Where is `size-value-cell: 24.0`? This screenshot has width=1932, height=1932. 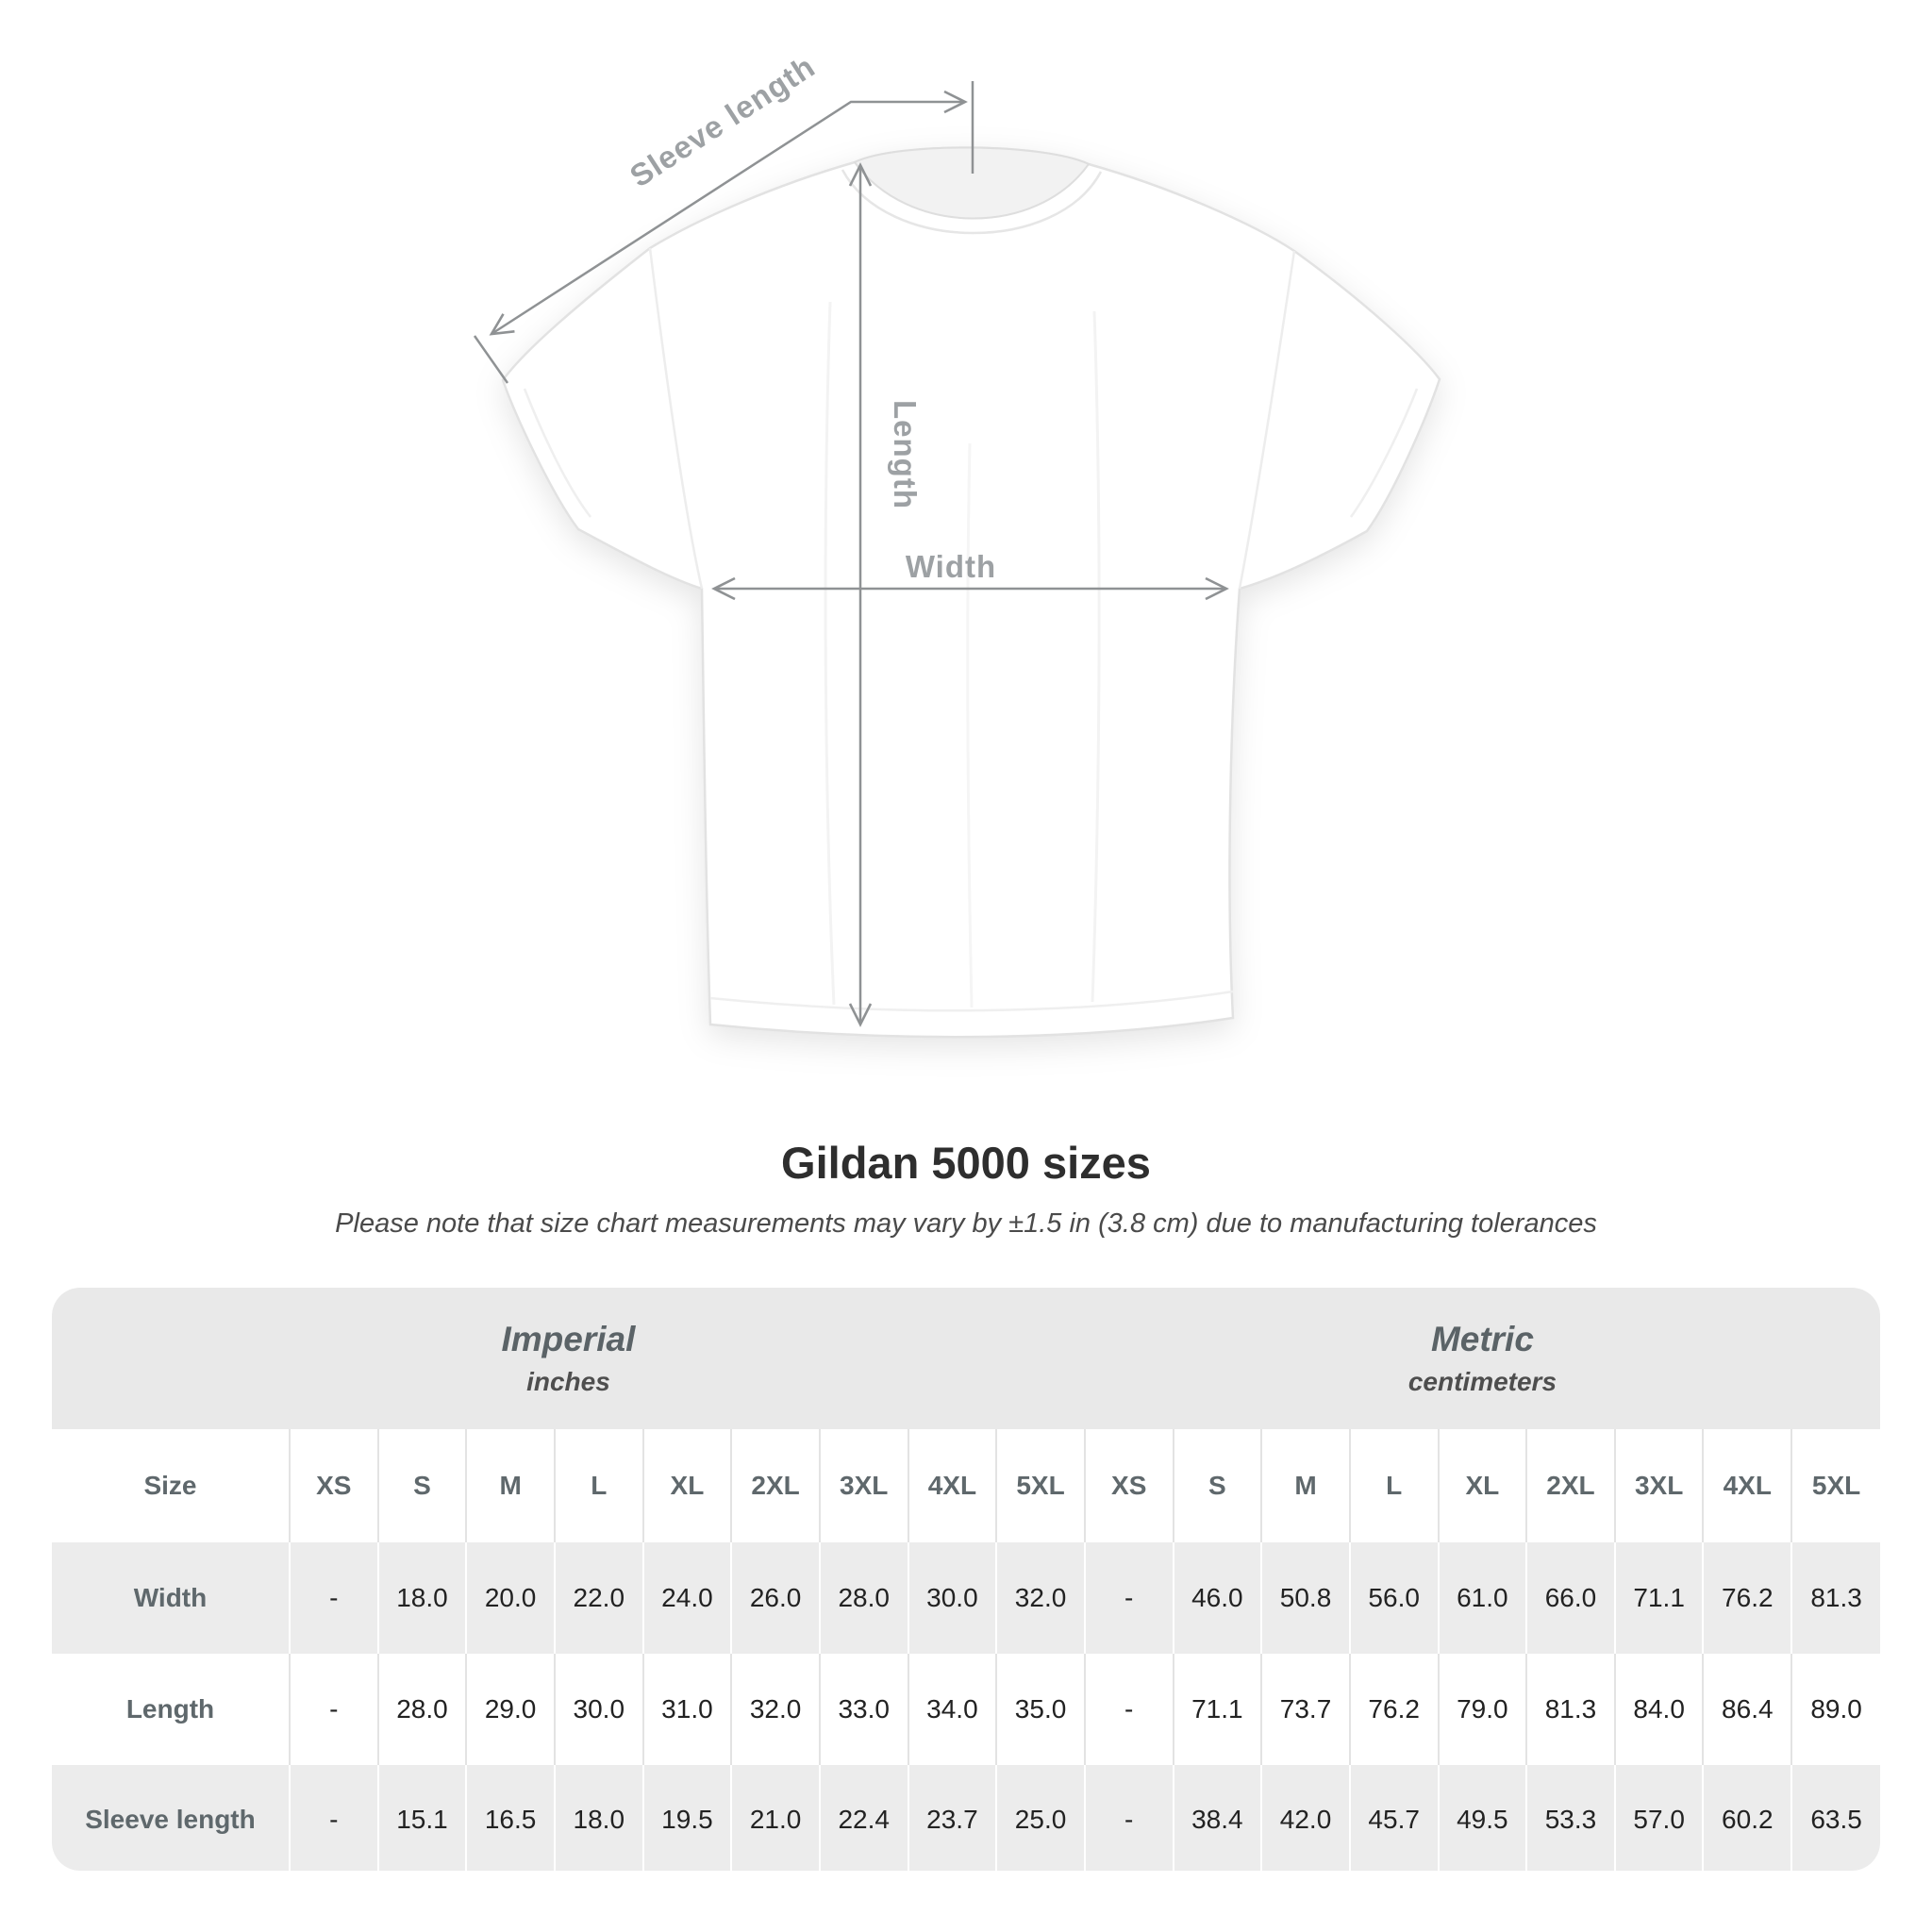
size-value-cell: 24.0 is located at coordinates (686, 1598).